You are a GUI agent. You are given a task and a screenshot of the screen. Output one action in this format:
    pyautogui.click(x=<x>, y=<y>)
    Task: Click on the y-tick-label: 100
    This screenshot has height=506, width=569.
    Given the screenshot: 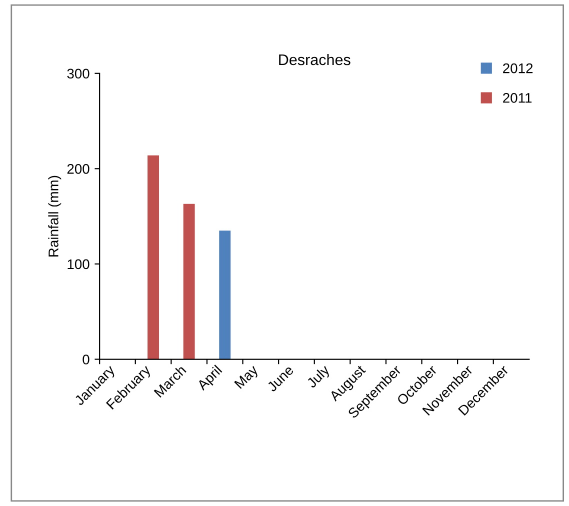 What is the action you would take?
    pyautogui.click(x=79, y=264)
    